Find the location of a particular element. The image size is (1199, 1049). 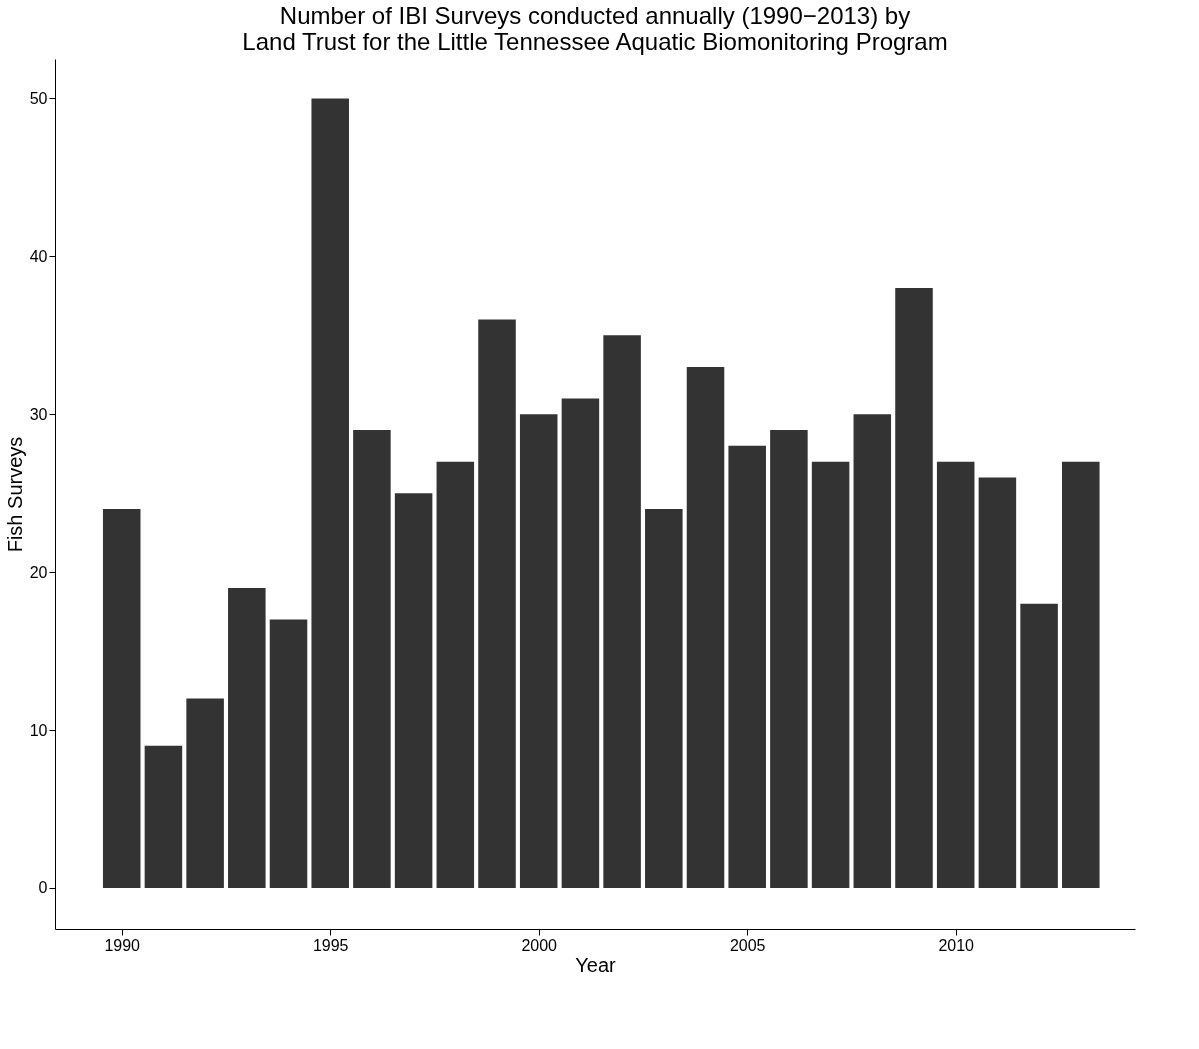

y-tick-label: 40 is located at coordinates (38, 256).